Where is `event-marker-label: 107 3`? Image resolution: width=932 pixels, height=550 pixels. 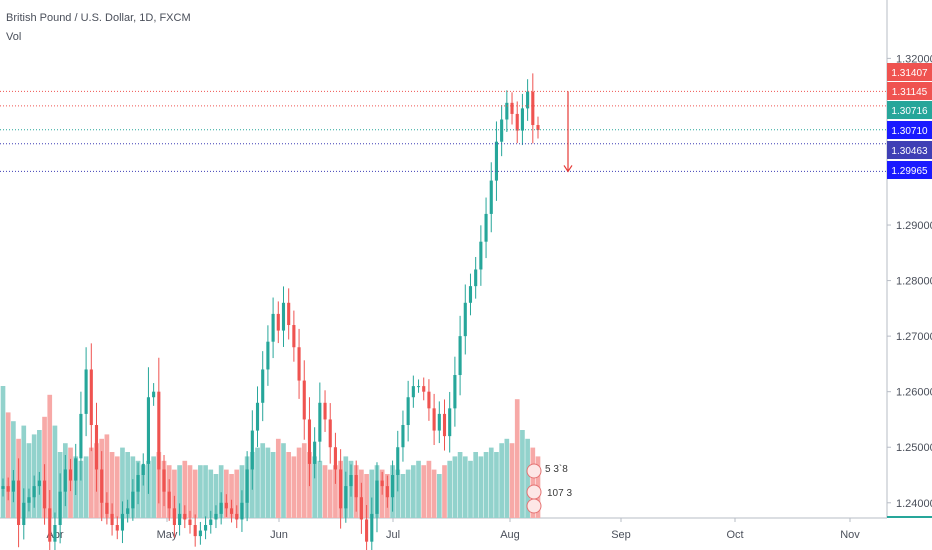 event-marker-label: 107 3 is located at coordinates (559, 493).